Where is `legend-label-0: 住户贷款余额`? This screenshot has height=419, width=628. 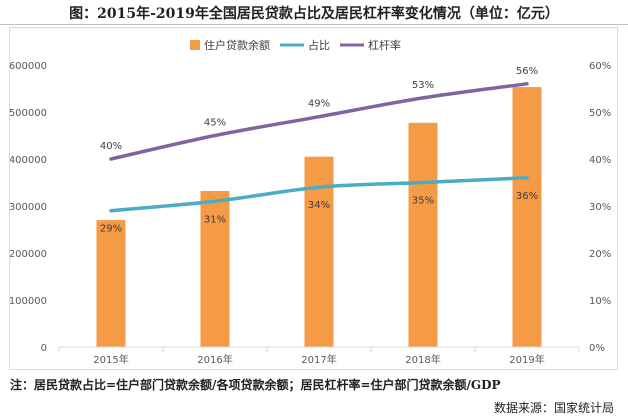 legend-label-0: 住户贷款余额 is located at coordinates (237, 45).